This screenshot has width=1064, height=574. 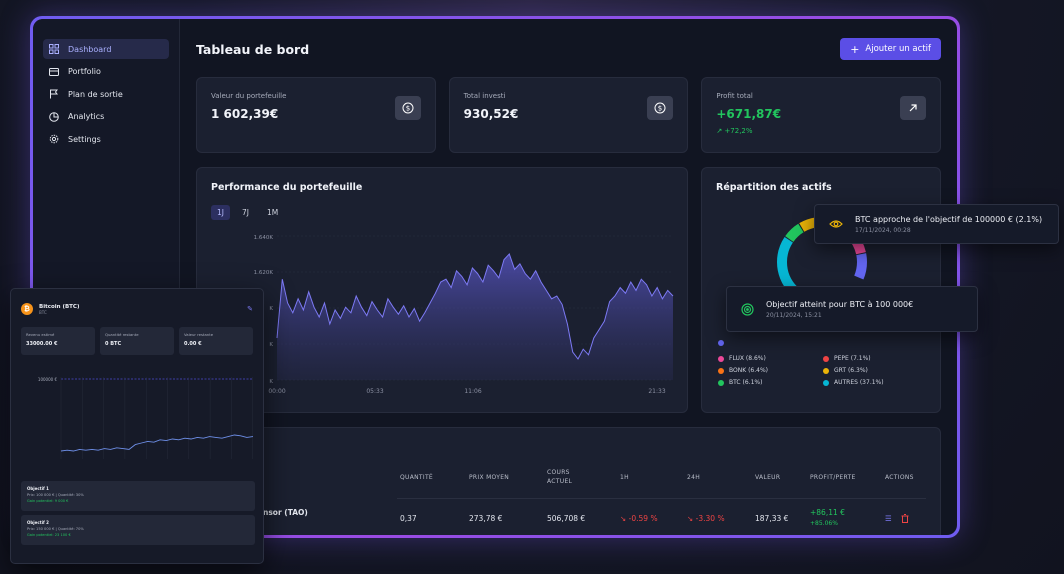 What do you see at coordinates (59, 306) in the screenshot?
I see `asset-detail-name: Bitcoin (BTC)` at bounding box center [59, 306].